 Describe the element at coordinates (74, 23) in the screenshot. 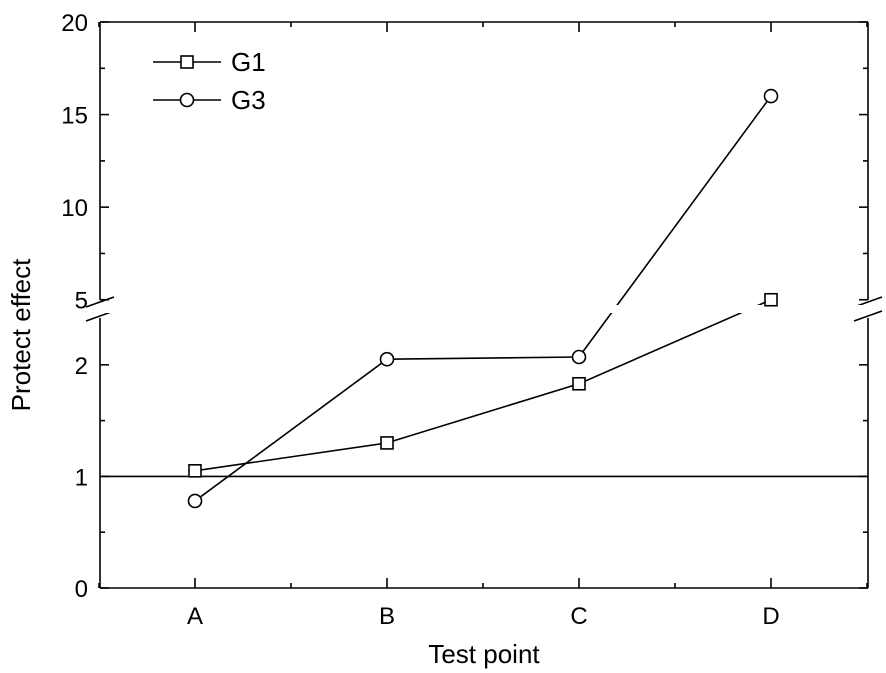

I see `y-tick-label: 20` at that location.